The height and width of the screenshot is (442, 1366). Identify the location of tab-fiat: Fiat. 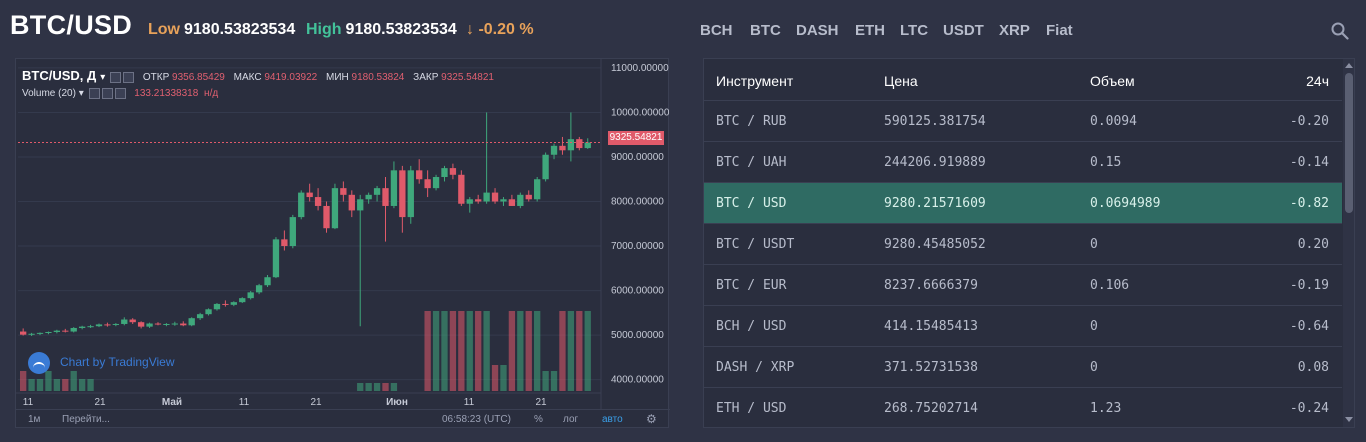
(1059, 30).